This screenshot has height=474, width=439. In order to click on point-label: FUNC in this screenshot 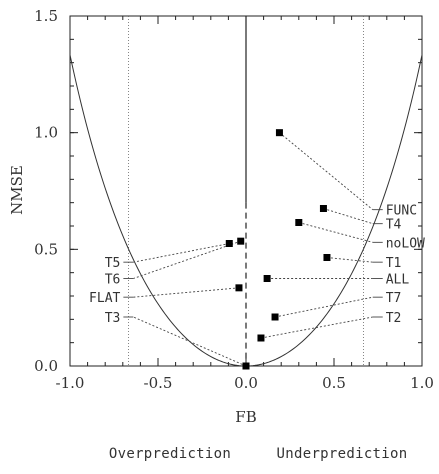, I will do `click(401, 211)`.